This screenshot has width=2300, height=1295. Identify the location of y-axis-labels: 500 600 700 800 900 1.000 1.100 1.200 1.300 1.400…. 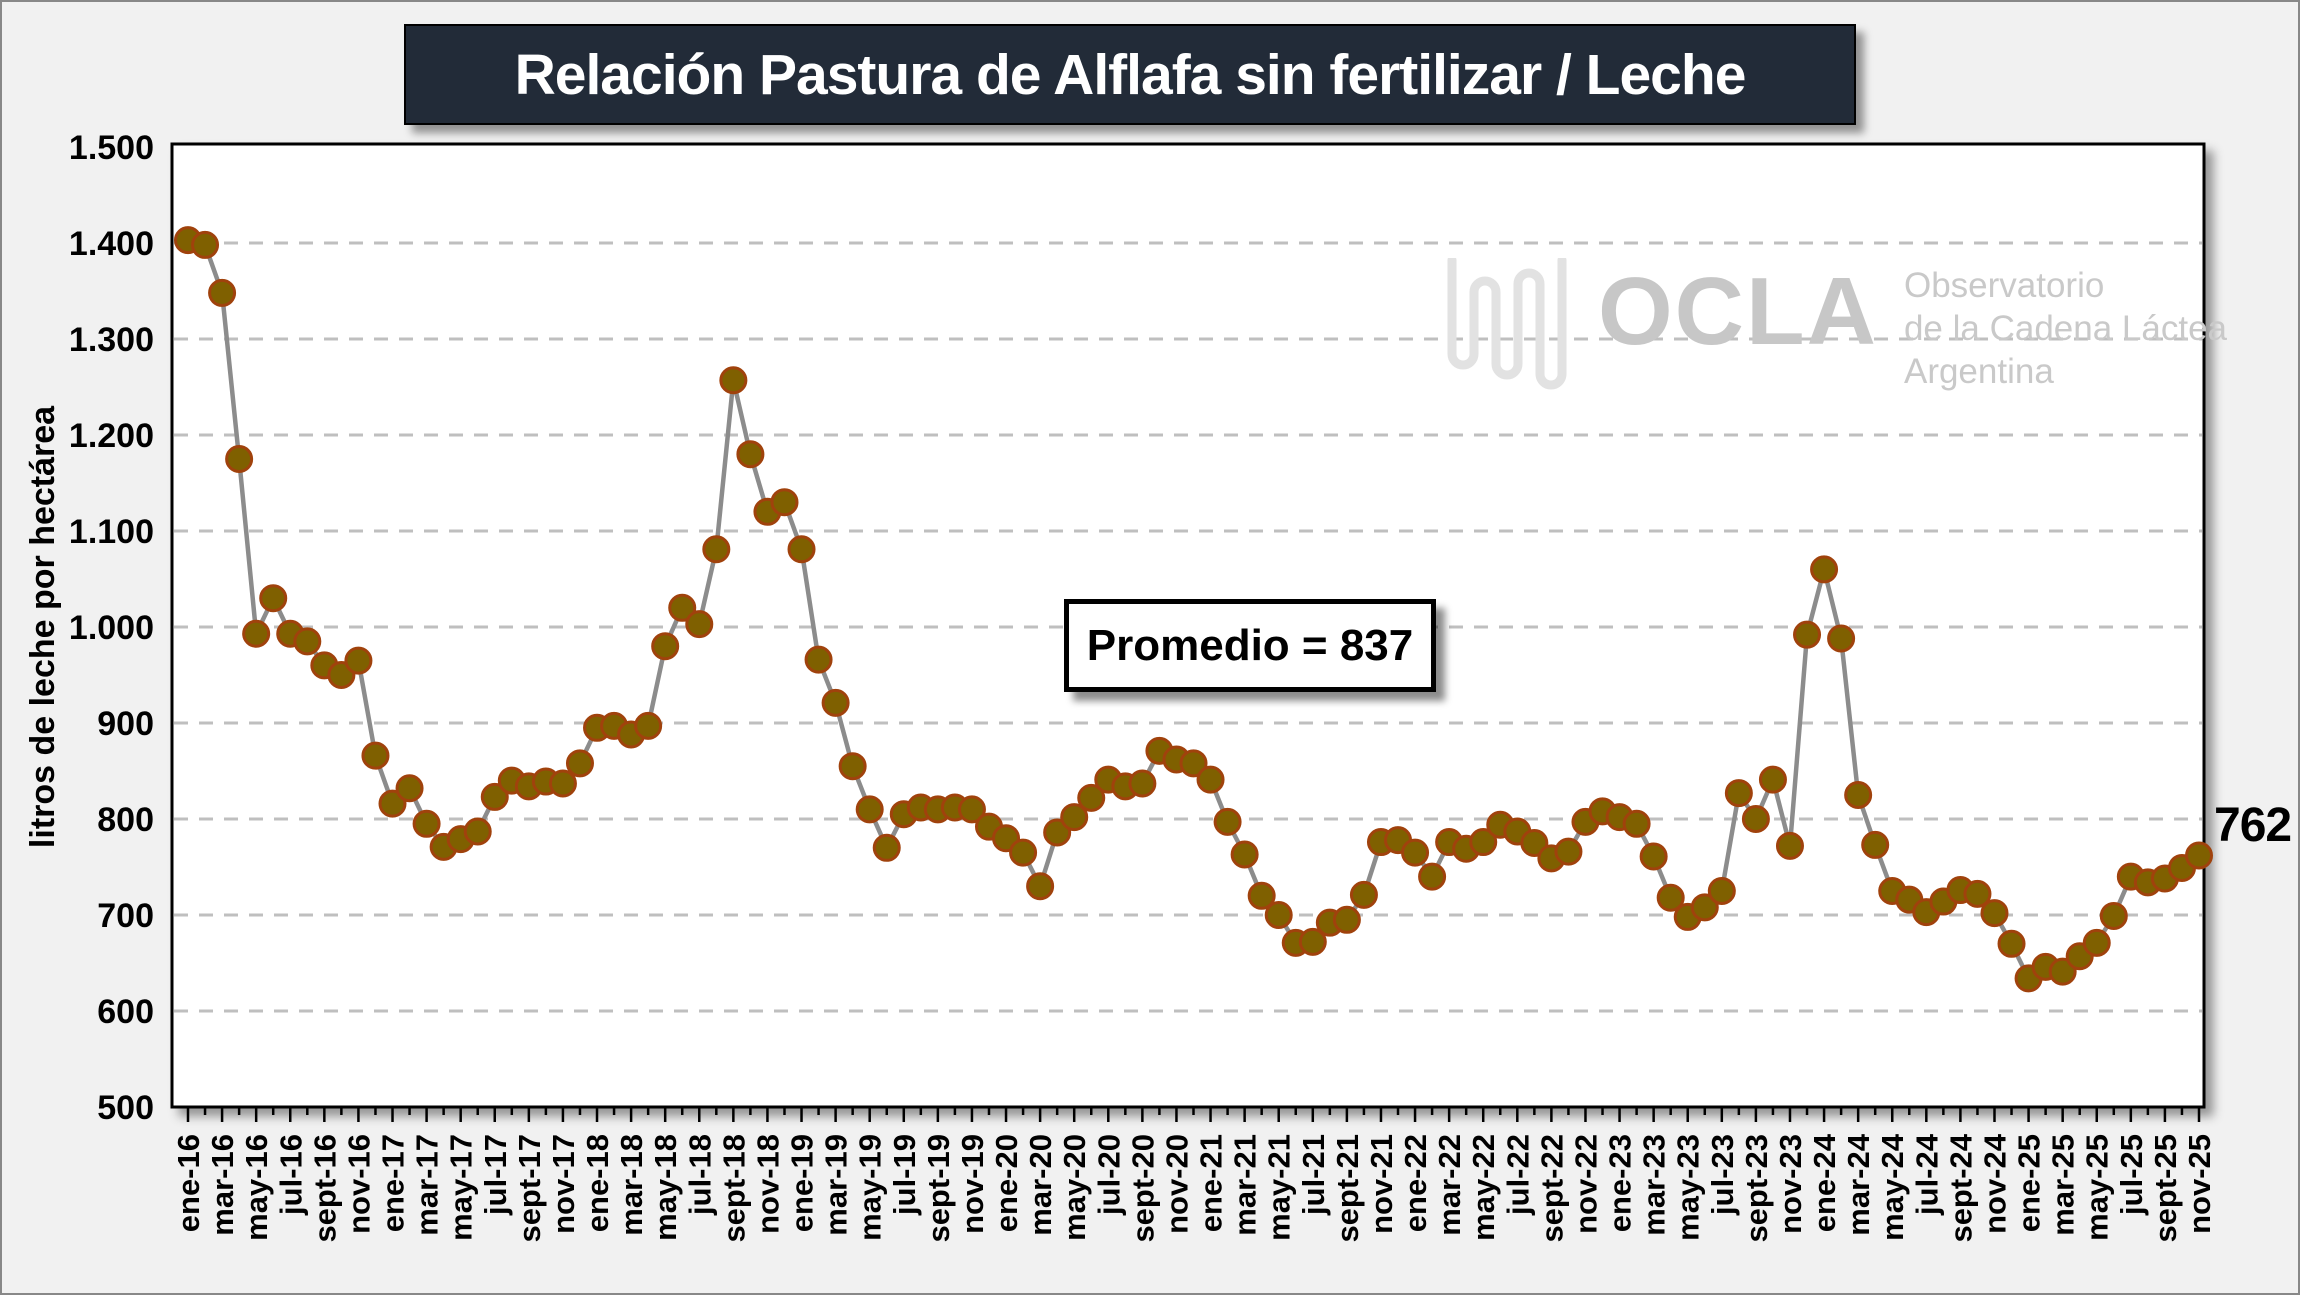
(111, 628).